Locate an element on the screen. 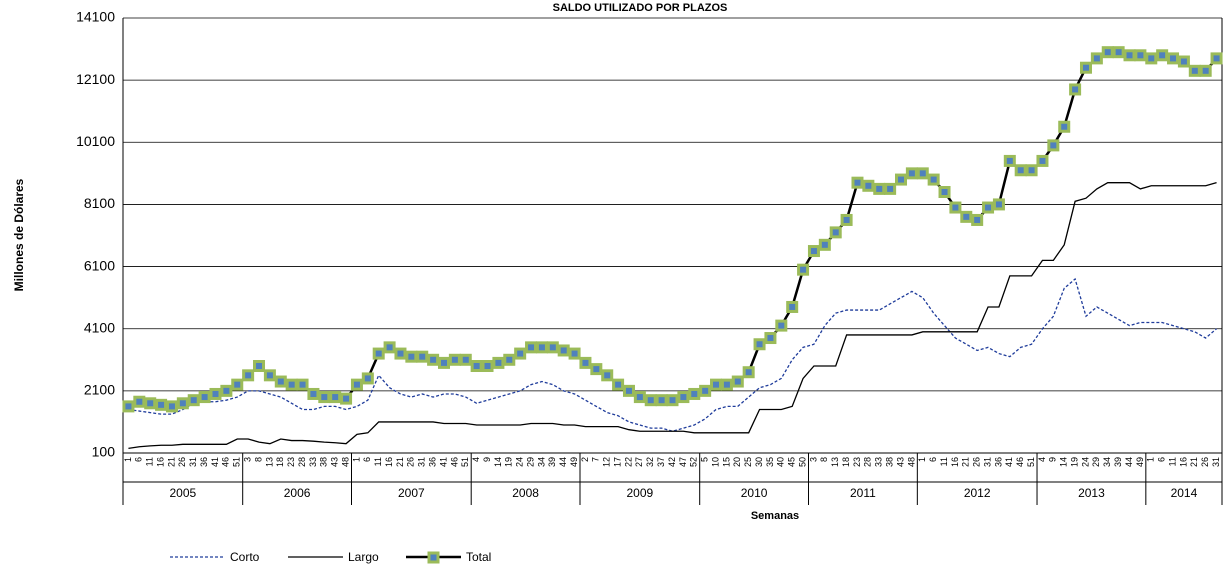 Image resolution: width=1227 pixels, height=572 pixels. x-tick-label: 18 is located at coordinates (846, 462).